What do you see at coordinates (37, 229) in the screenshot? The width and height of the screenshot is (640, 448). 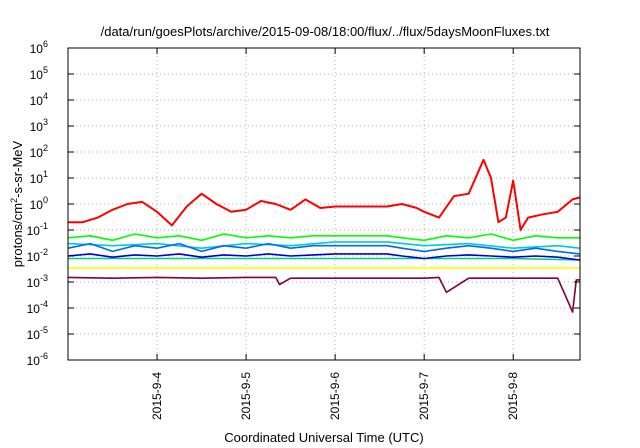 I see `y-tick-label: 10⁻¹` at bounding box center [37, 229].